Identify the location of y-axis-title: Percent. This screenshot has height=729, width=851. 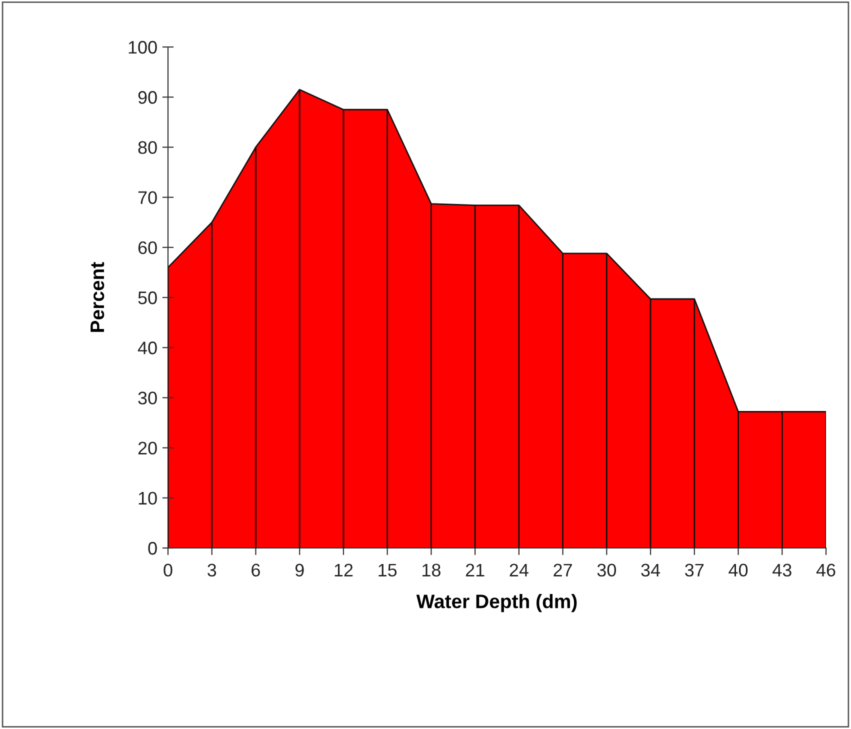
(97, 297).